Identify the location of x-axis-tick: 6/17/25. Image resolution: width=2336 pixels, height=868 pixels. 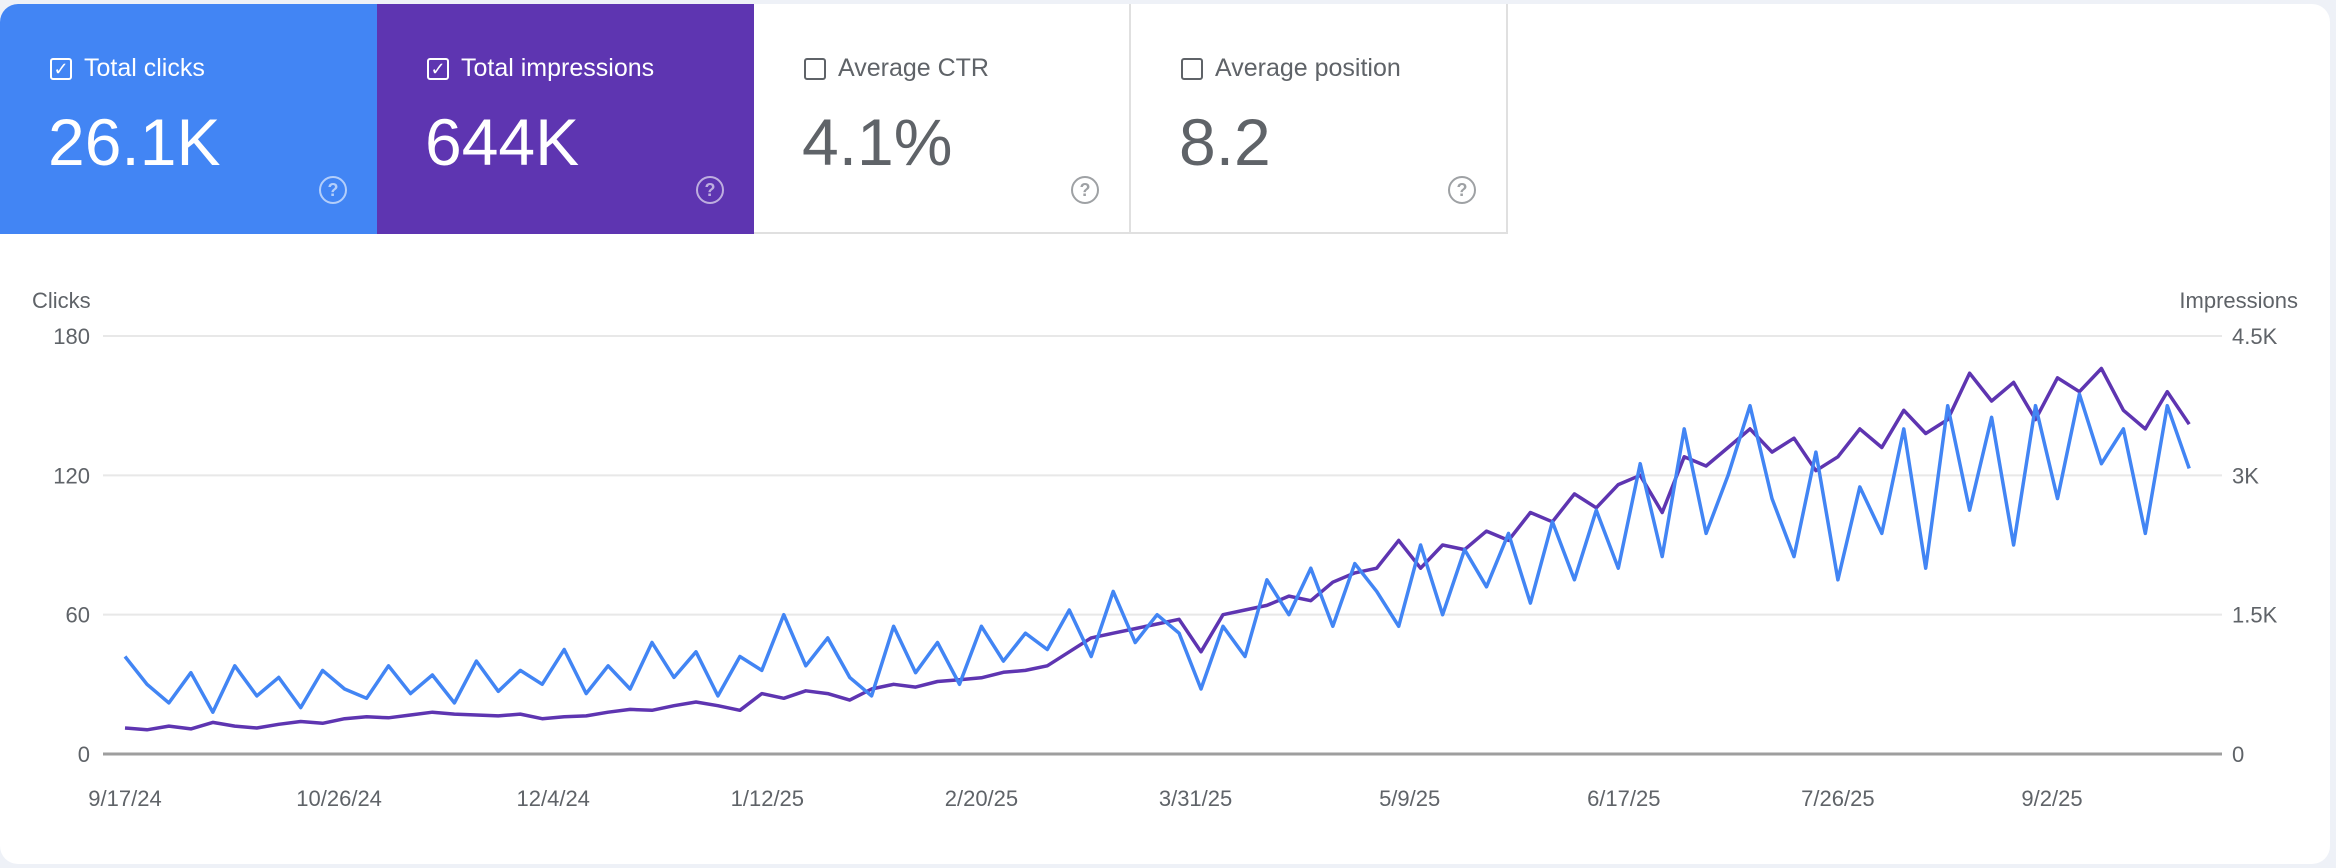
(1623, 798).